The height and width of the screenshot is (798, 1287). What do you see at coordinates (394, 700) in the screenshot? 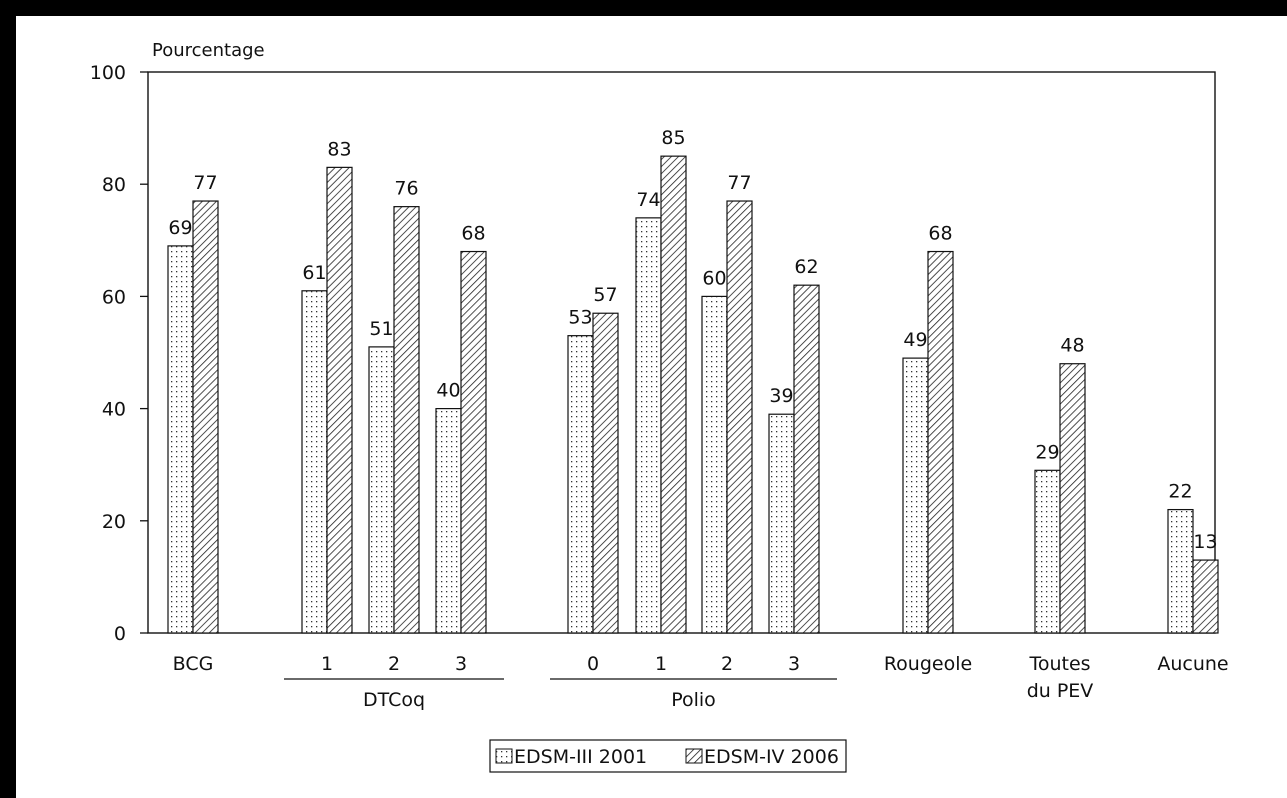
I see `group-label: DTCoq` at bounding box center [394, 700].